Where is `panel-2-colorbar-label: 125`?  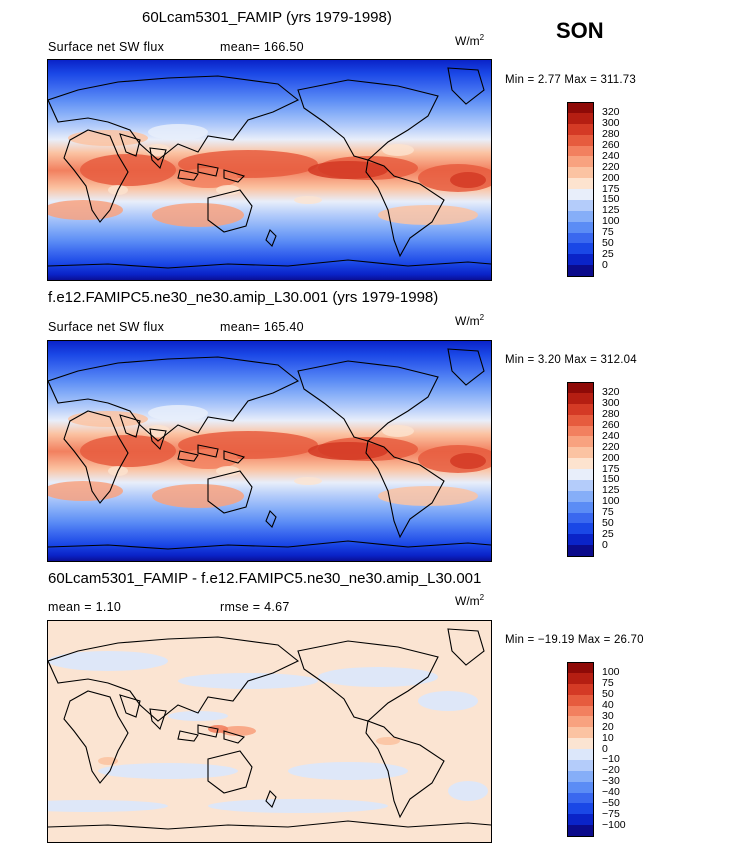 panel-2-colorbar-label: 125 is located at coordinates (611, 490).